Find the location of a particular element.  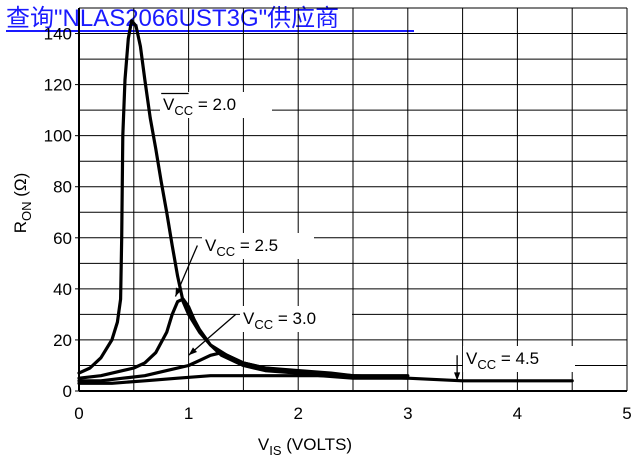

x-tick-label: 0 is located at coordinates (78, 413).